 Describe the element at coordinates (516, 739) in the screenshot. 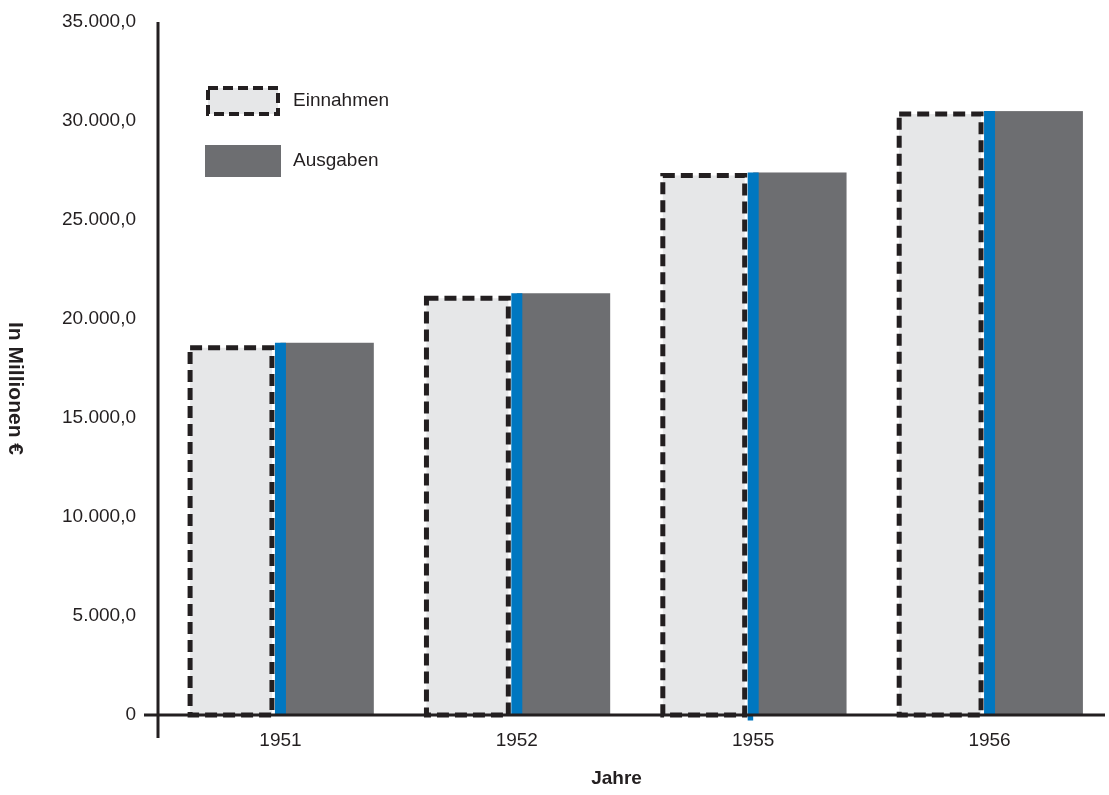

I see `x-tick-label: 1952` at that location.